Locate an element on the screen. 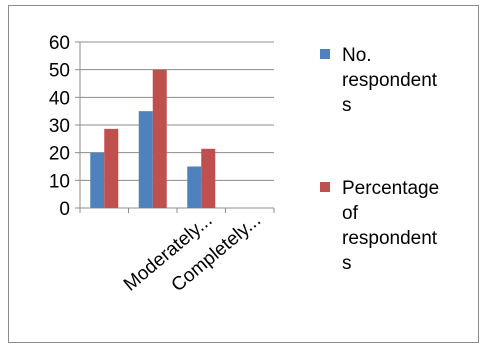 This screenshot has width=483, height=347. legend-label-1-line-3: s is located at coordinates (347, 263).